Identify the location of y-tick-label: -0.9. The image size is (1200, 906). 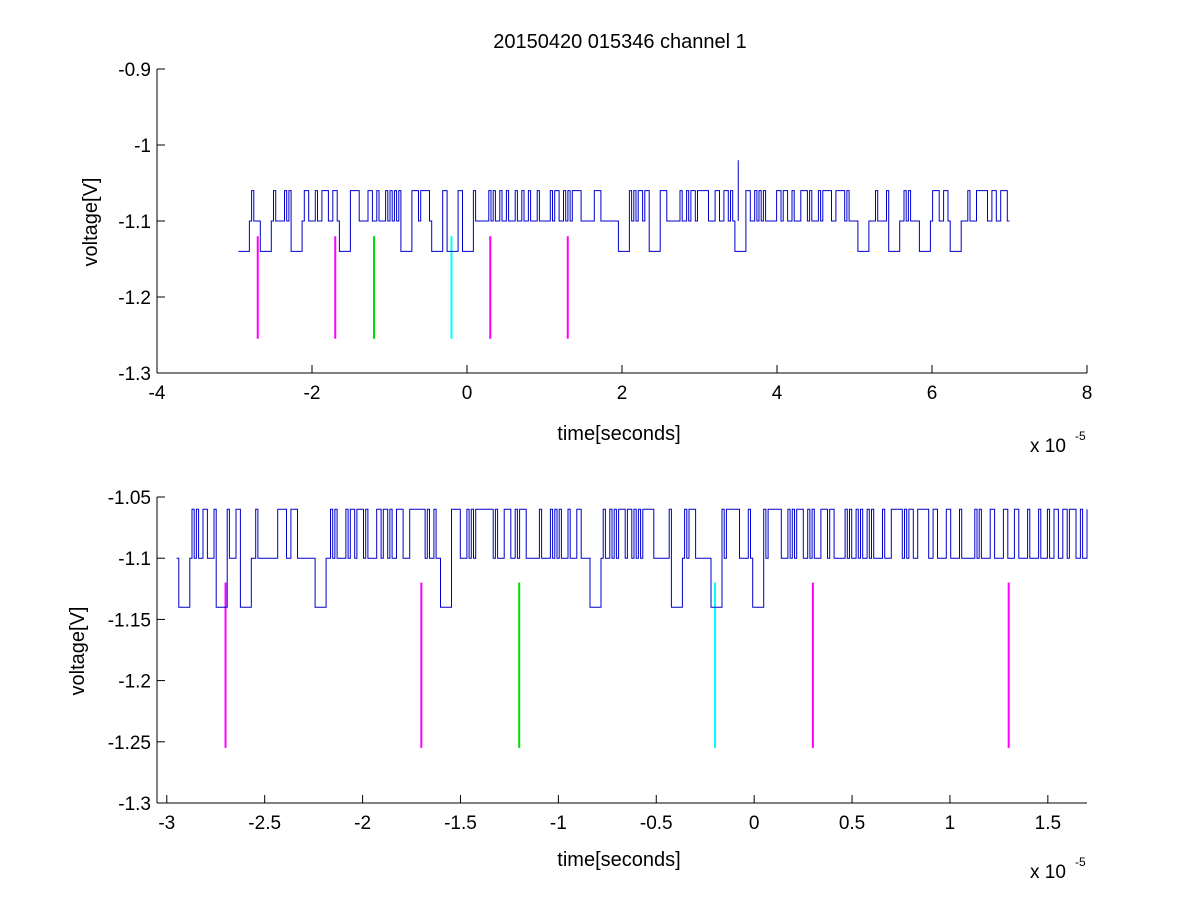
(134, 70).